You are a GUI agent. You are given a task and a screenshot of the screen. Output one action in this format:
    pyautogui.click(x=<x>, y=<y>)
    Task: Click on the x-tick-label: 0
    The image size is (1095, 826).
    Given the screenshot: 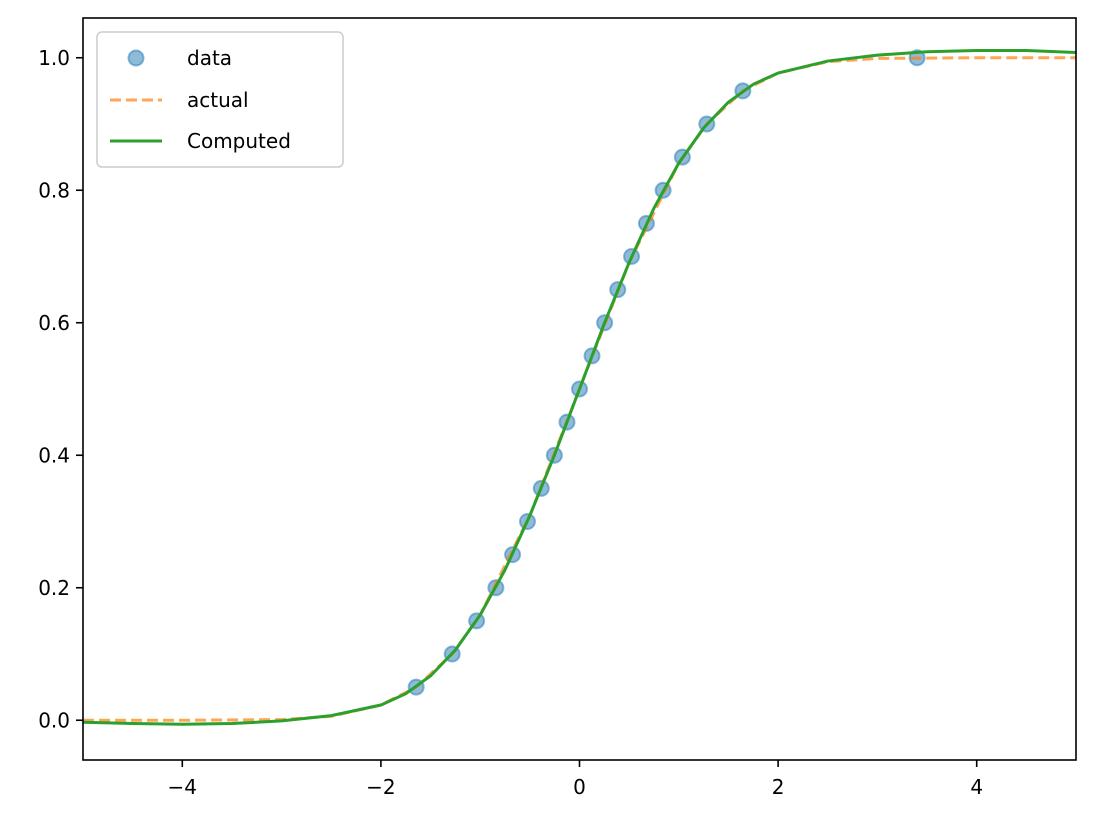 What is the action you would take?
    pyautogui.click(x=579, y=787)
    